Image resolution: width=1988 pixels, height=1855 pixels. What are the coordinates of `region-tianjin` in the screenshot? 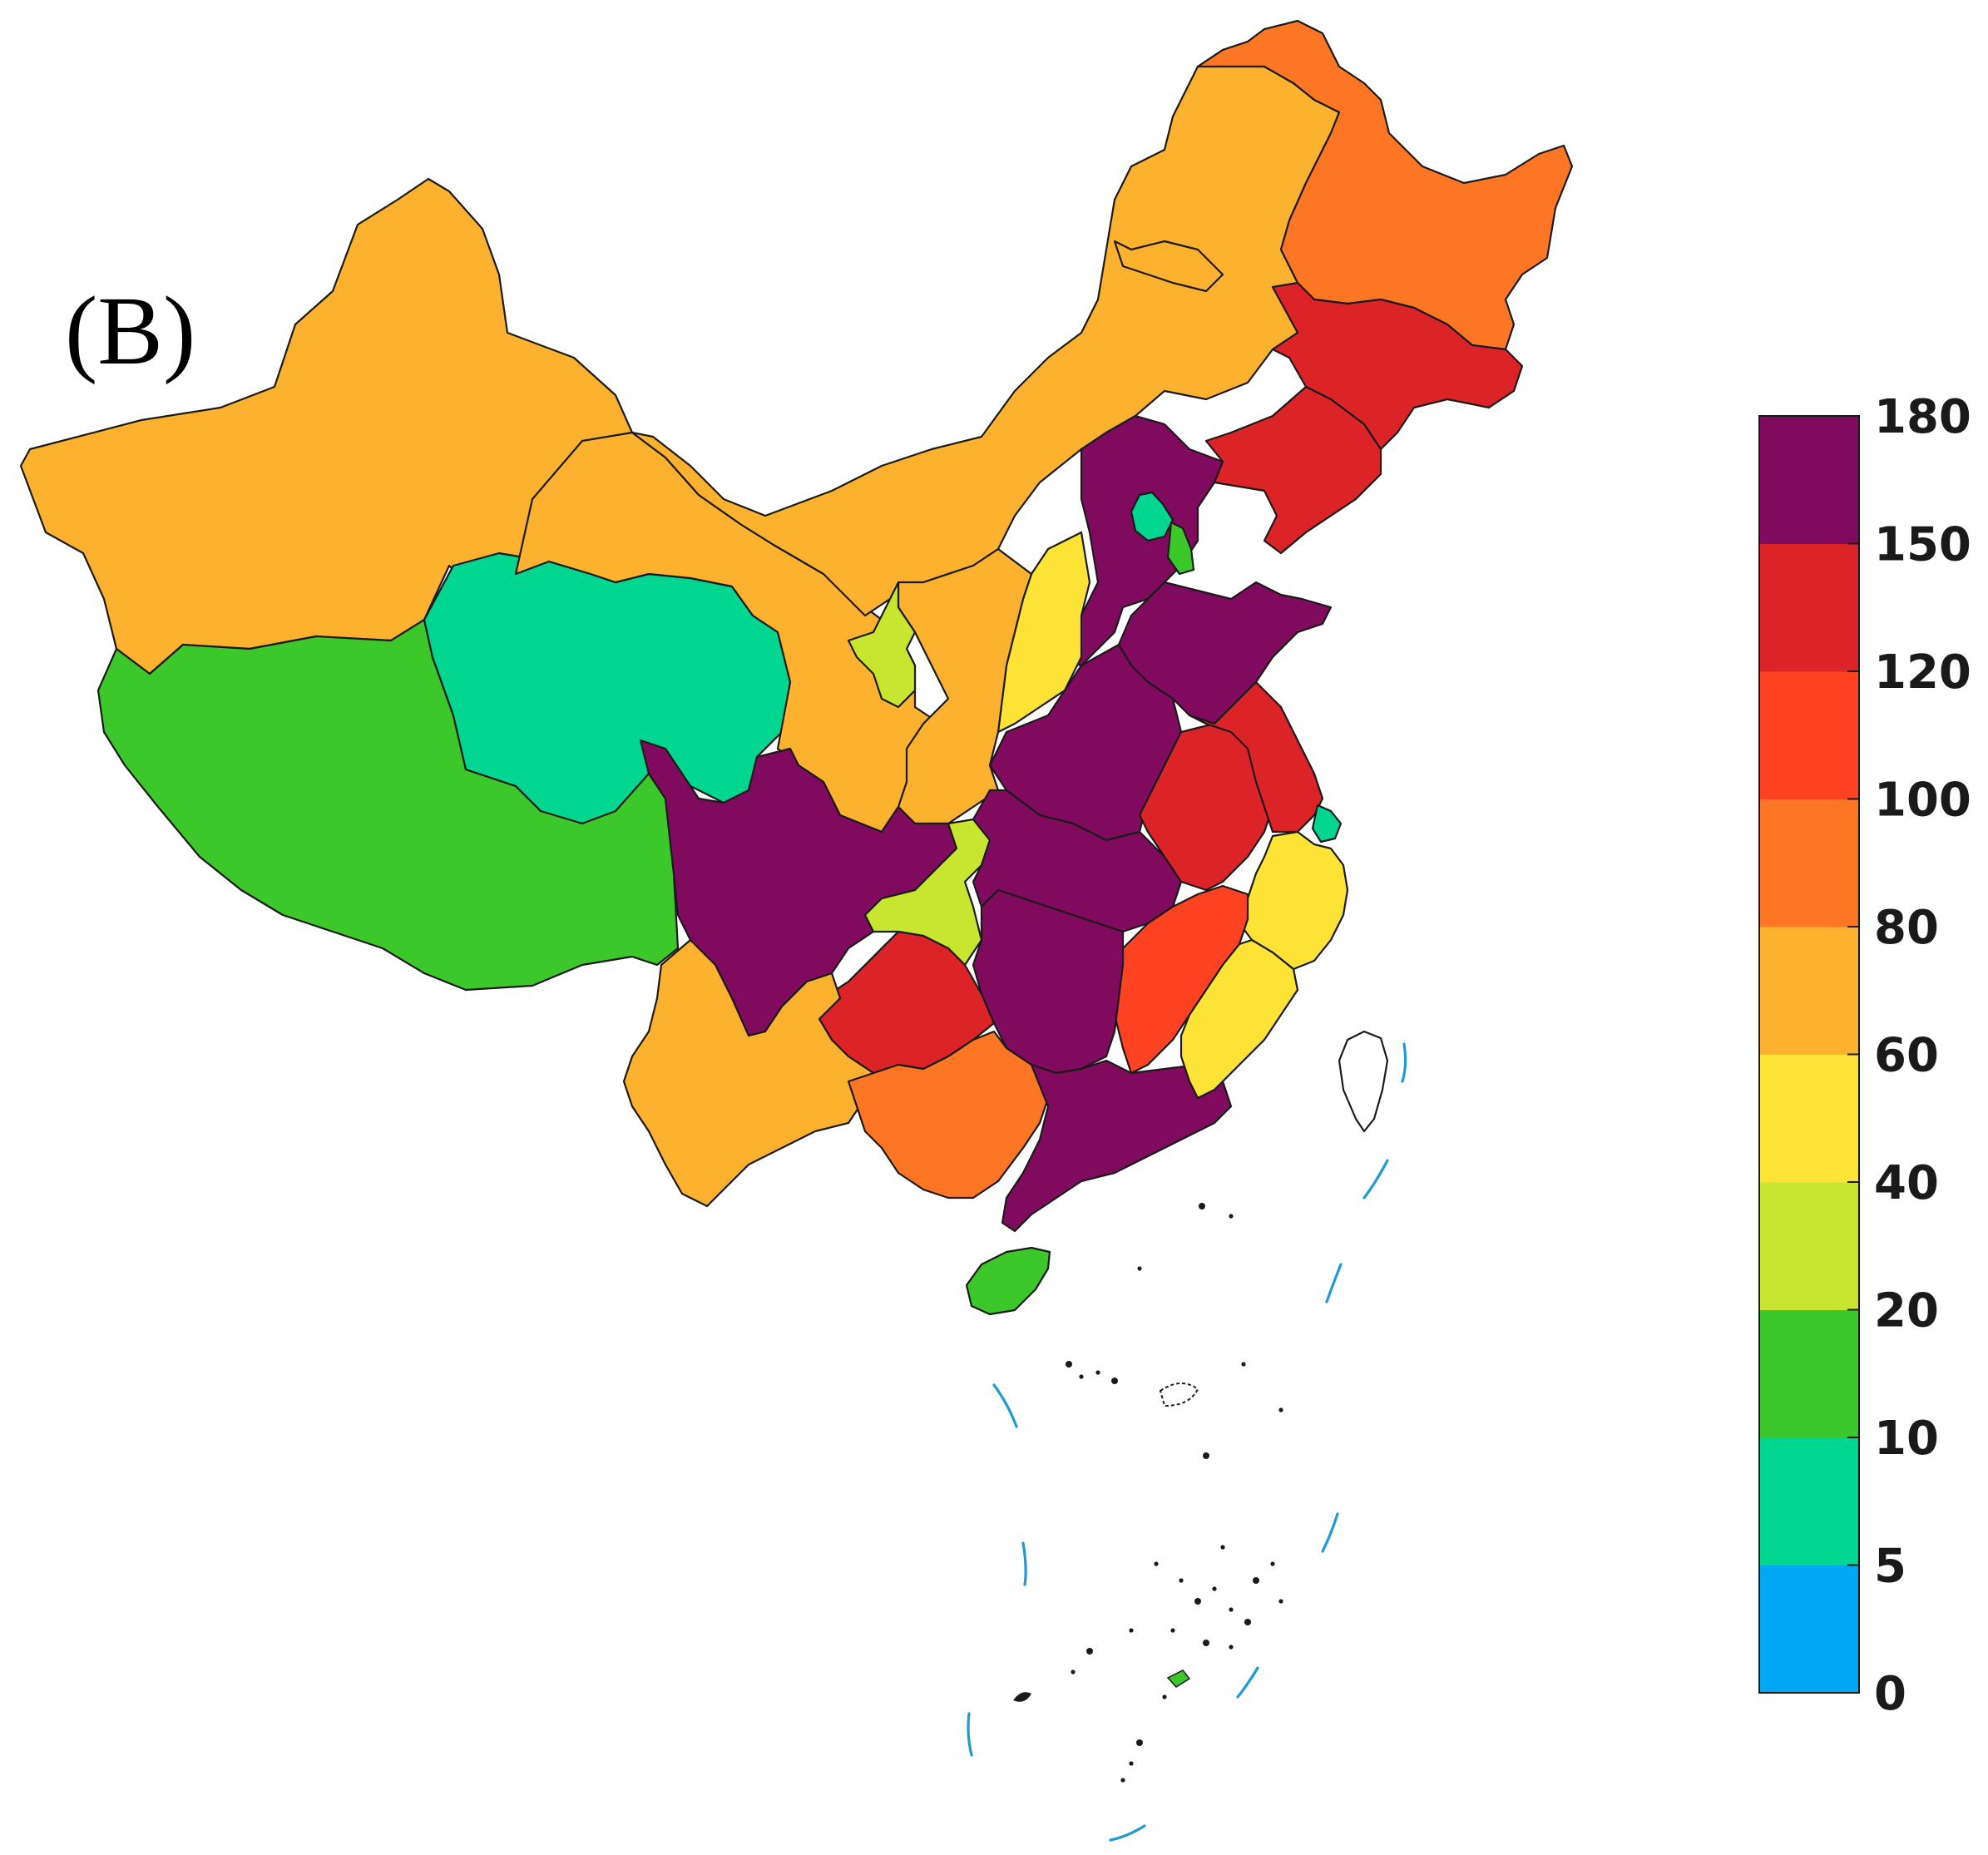 It's located at (1180, 548).